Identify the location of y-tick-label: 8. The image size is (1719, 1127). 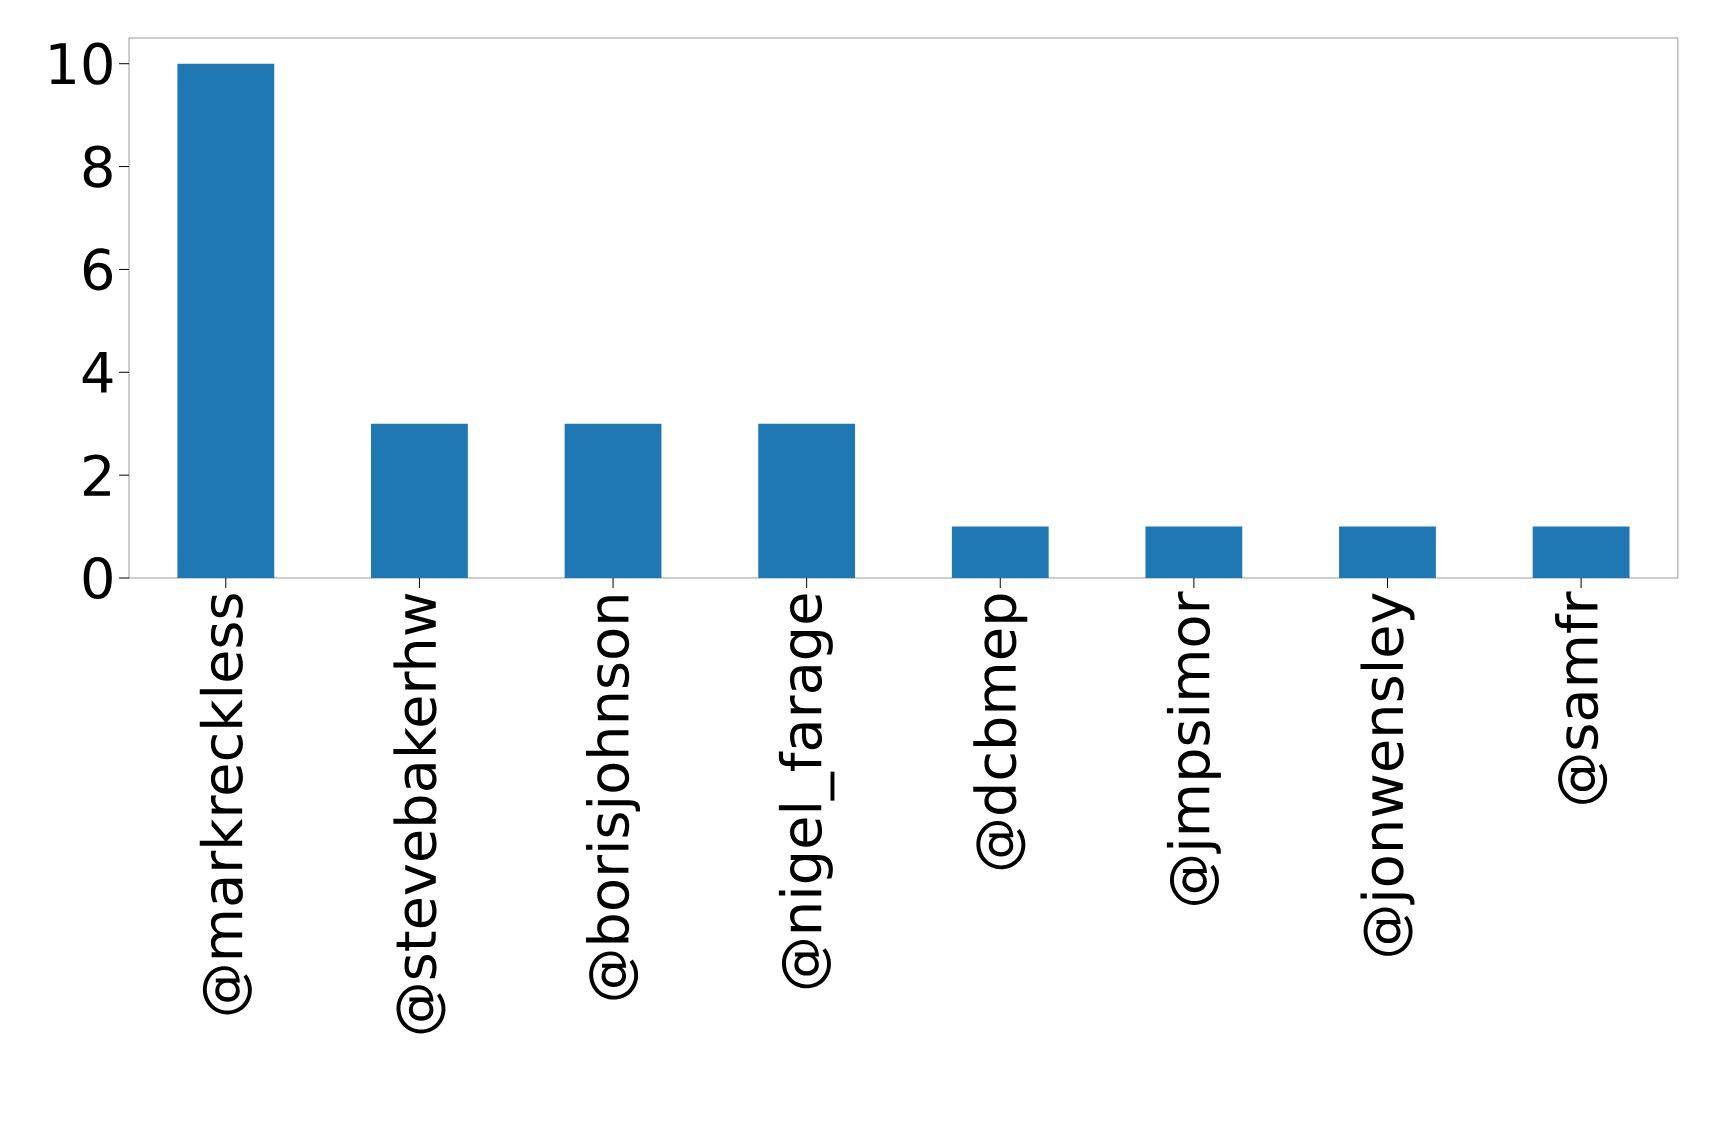
(97, 166).